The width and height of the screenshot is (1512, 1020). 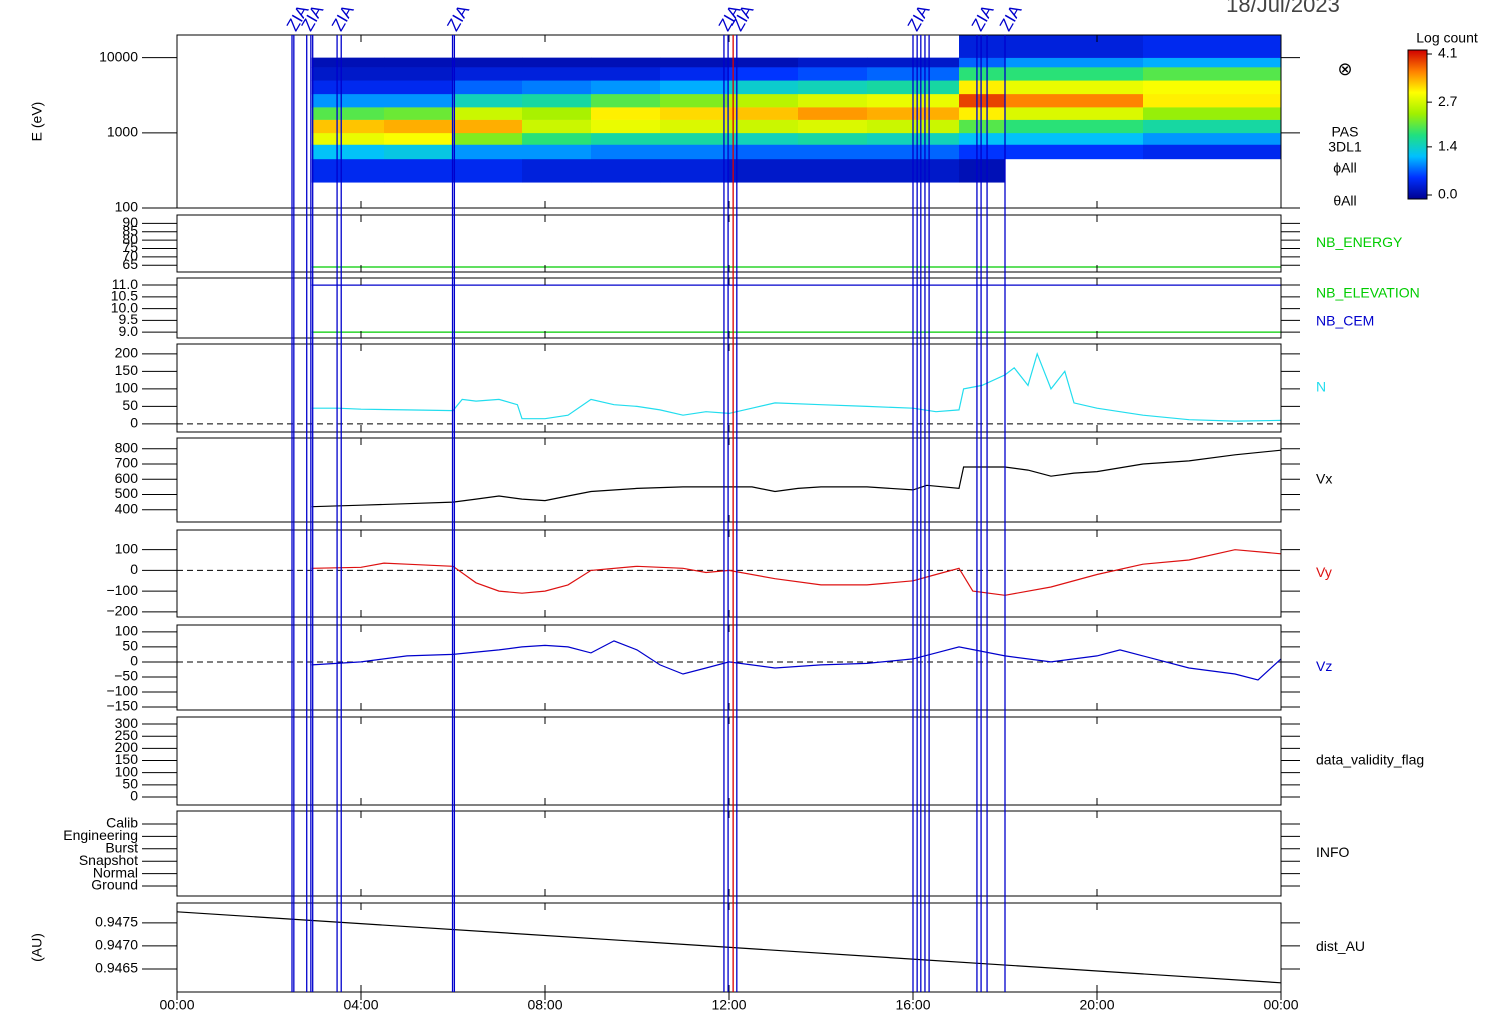 I want to click on category-label: Ground, so click(x=114, y=885).